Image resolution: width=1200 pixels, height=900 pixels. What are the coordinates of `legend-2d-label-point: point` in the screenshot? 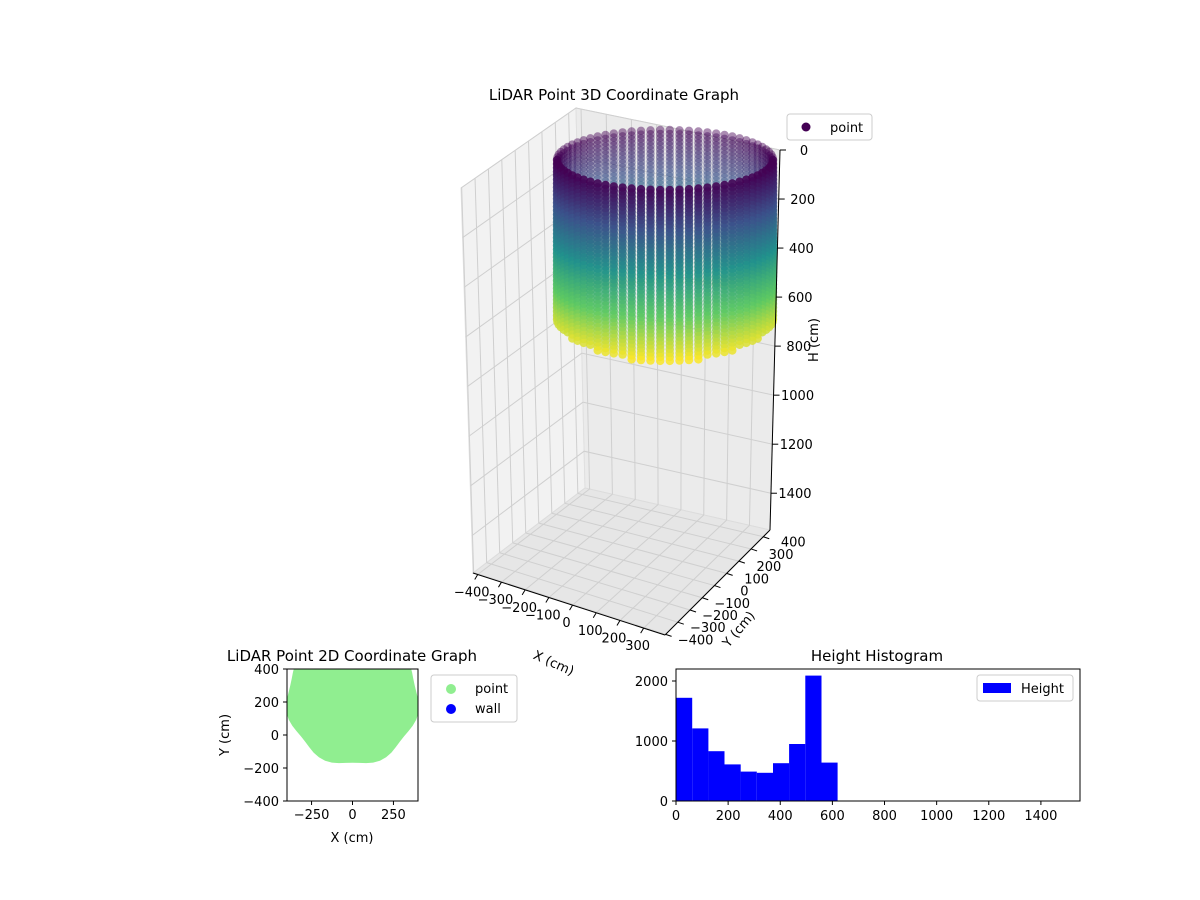 It's located at (491, 689).